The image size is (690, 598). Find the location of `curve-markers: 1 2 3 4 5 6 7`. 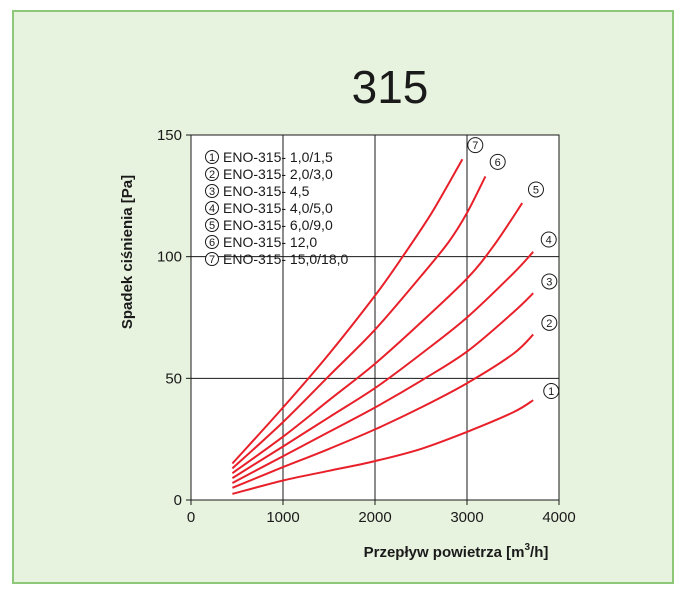

curve-markers: 1 2 3 4 5 6 7 is located at coordinates (513, 268).